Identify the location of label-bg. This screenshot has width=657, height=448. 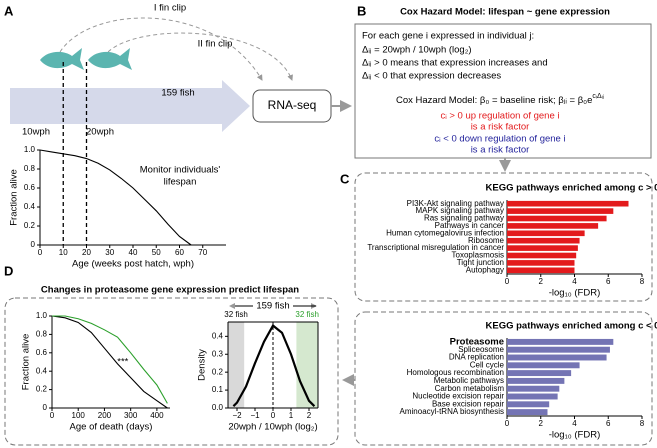
(273, 306).